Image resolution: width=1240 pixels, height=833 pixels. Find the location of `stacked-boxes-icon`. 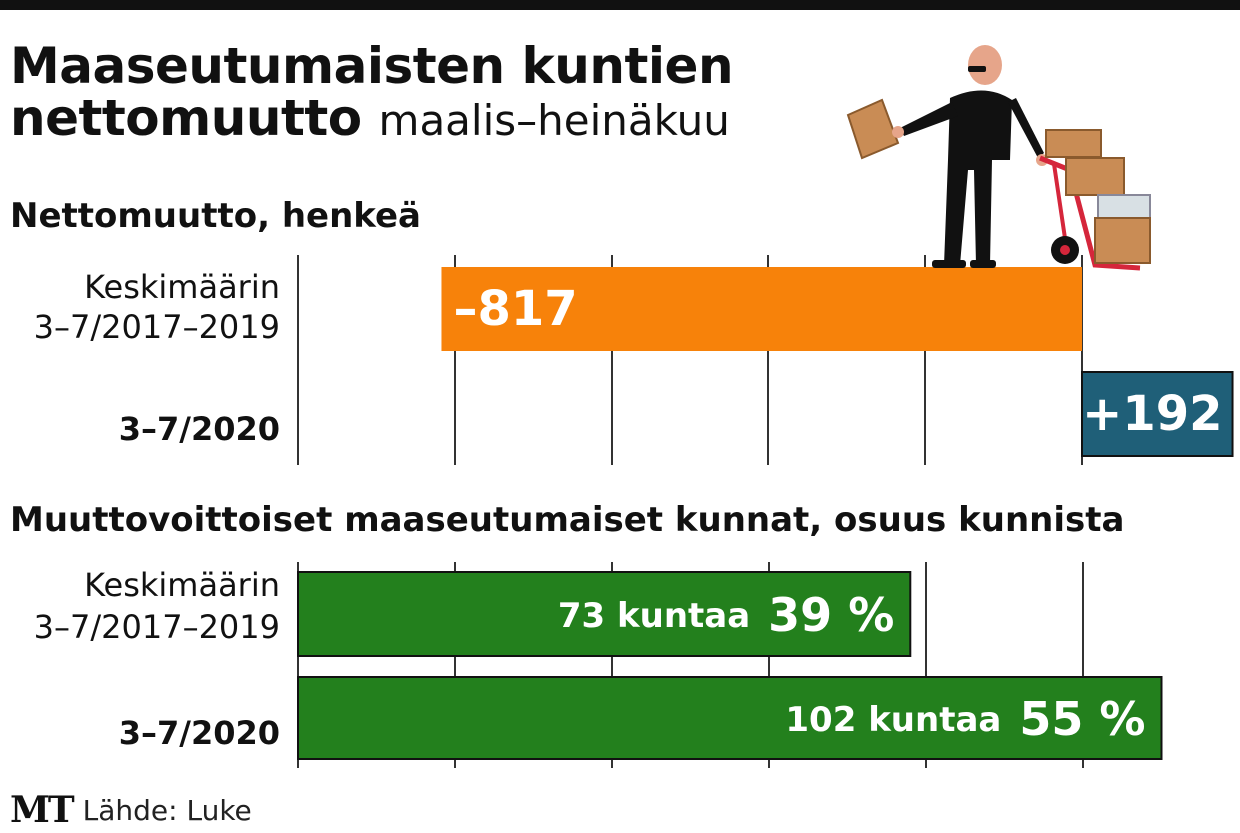

stacked-boxes-icon is located at coordinates (1098, 196).